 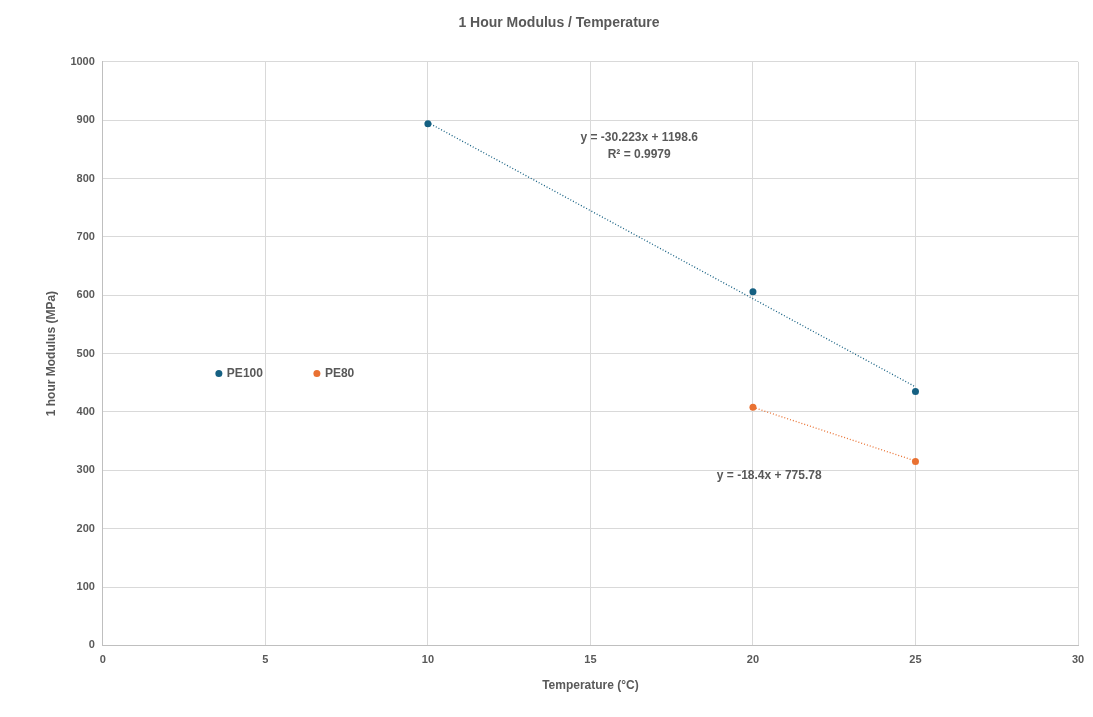 What do you see at coordinates (50, 353) in the screenshot?
I see `y-axis-title: 1 hour Modulus (MPa)` at bounding box center [50, 353].